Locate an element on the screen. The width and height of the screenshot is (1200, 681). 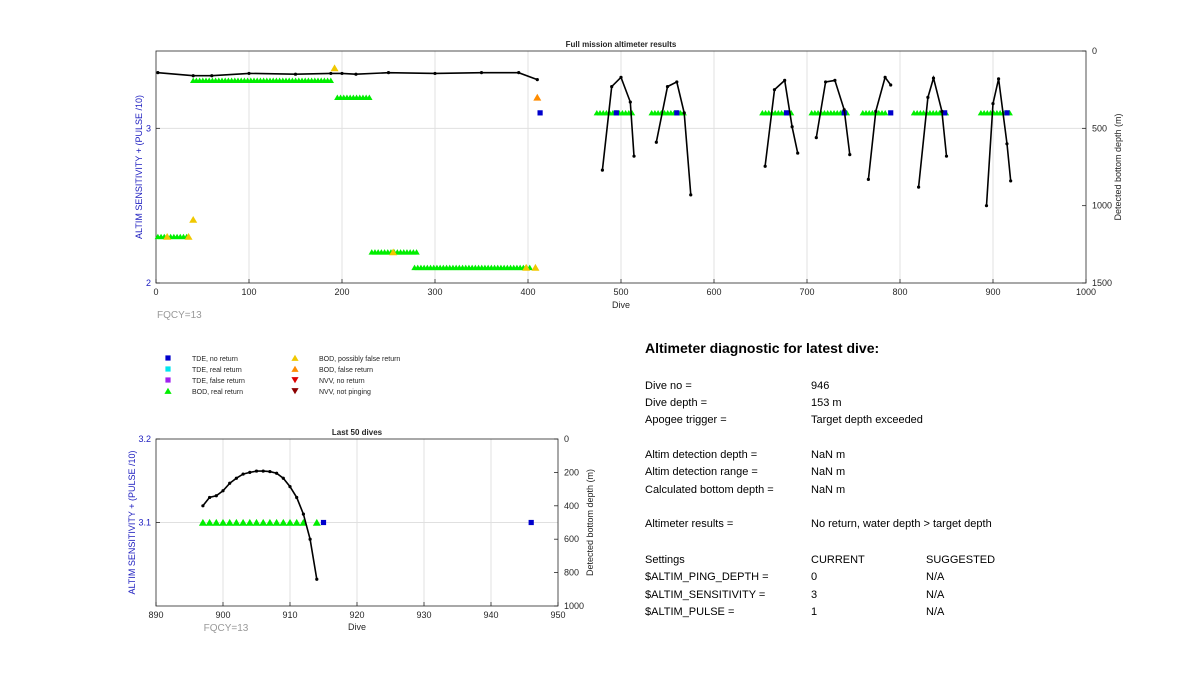
settings-label: $ALTIM_PING_DEPTH = is located at coordinates (707, 577).